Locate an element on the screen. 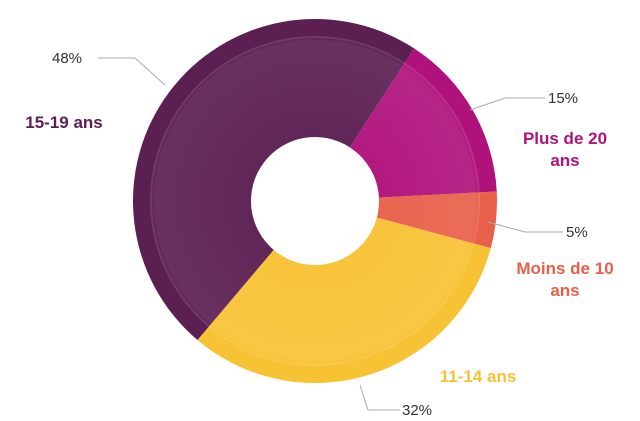  category-label: 15-19 ans is located at coordinates (64, 122).